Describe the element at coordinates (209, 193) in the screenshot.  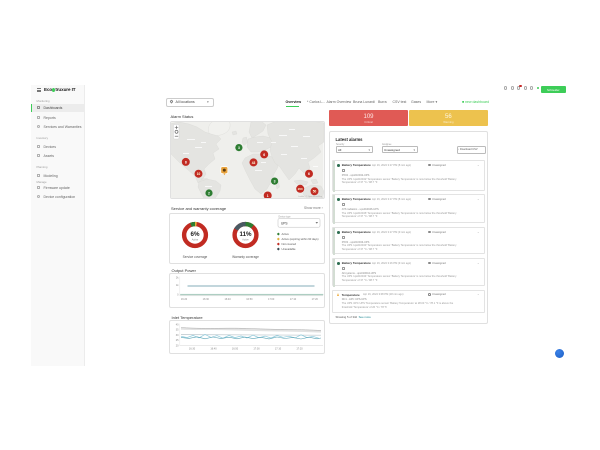
I see `svg-text: 2` at that location.